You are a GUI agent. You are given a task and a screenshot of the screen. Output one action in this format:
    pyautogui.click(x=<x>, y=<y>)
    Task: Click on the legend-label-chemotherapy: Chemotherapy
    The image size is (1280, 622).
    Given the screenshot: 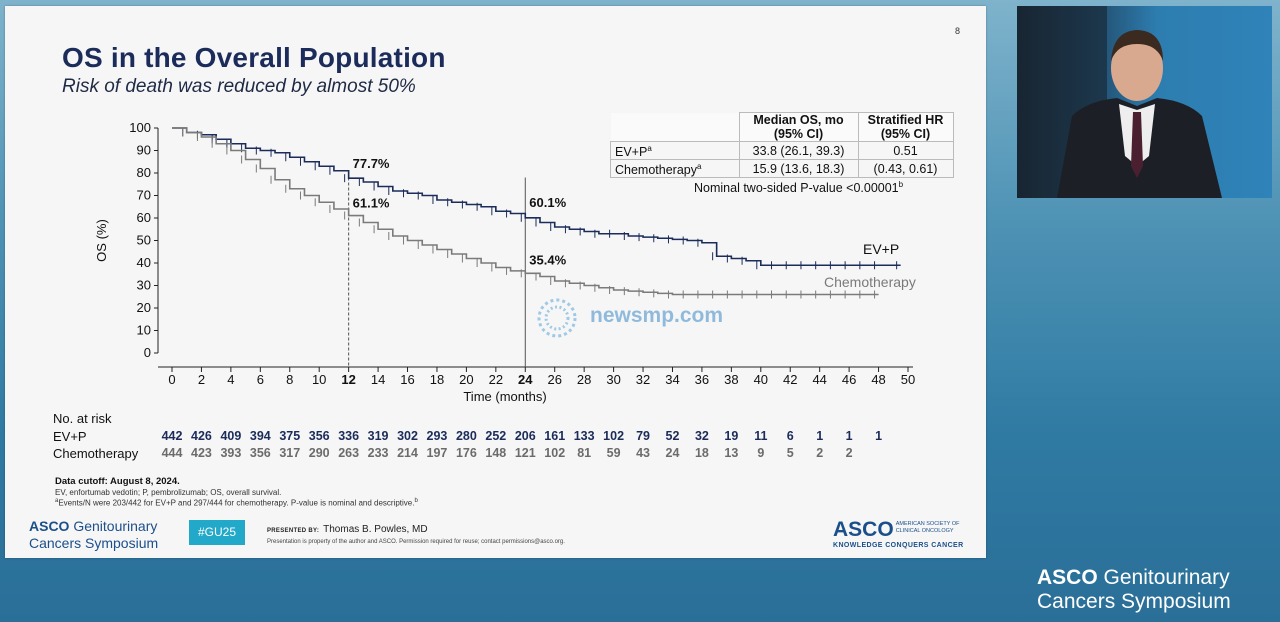 What is the action you would take?
    pyautogui.click(x=870, y=282)
    